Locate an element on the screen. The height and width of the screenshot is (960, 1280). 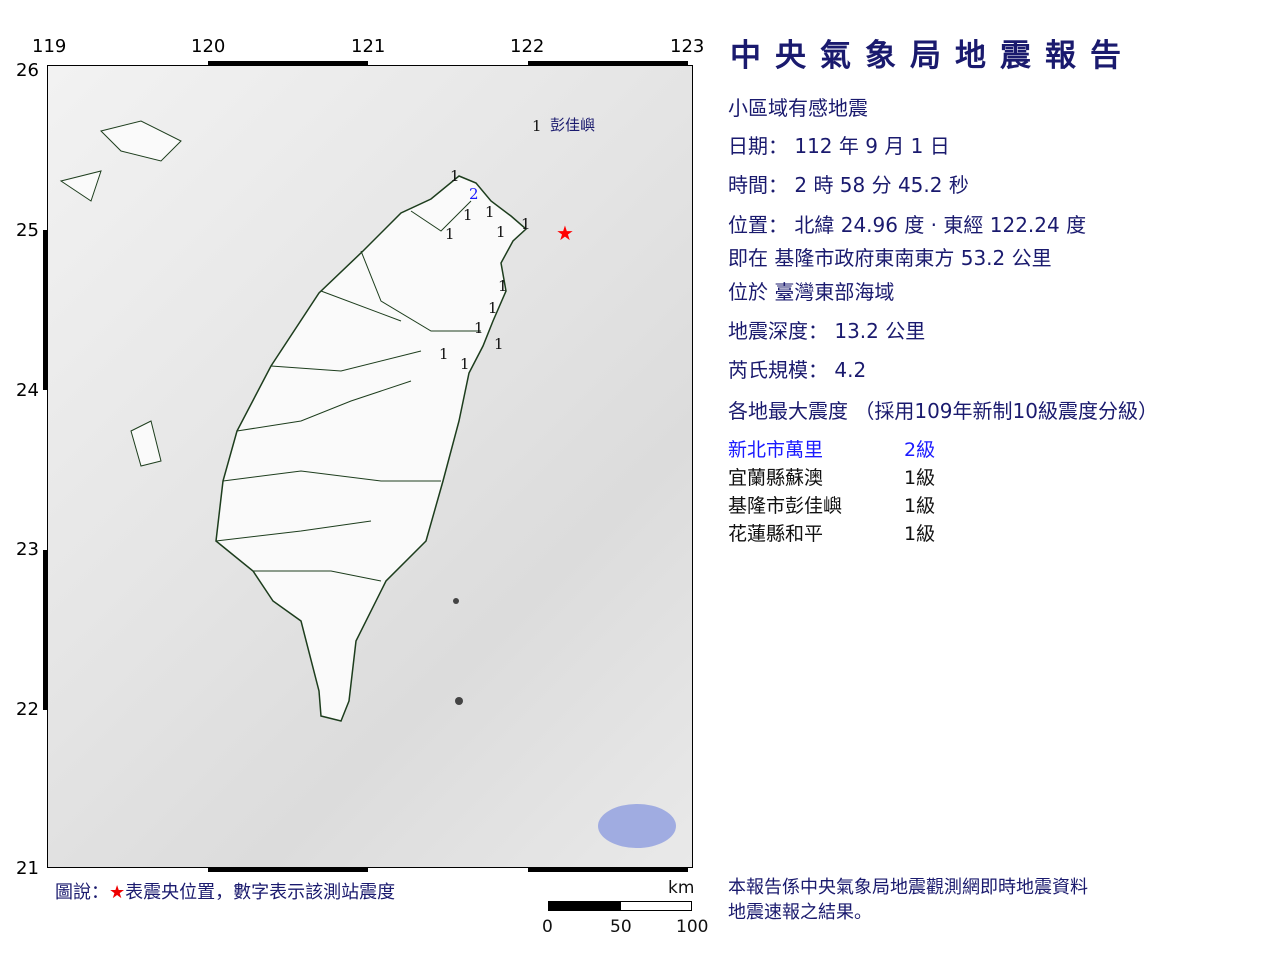
quake-type: 小區域有感地震 is located at coordinates (798, 108).